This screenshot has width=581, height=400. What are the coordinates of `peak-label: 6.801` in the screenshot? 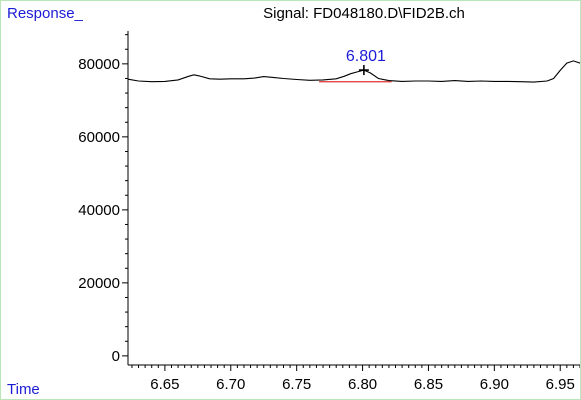 It's located at (366, 56).